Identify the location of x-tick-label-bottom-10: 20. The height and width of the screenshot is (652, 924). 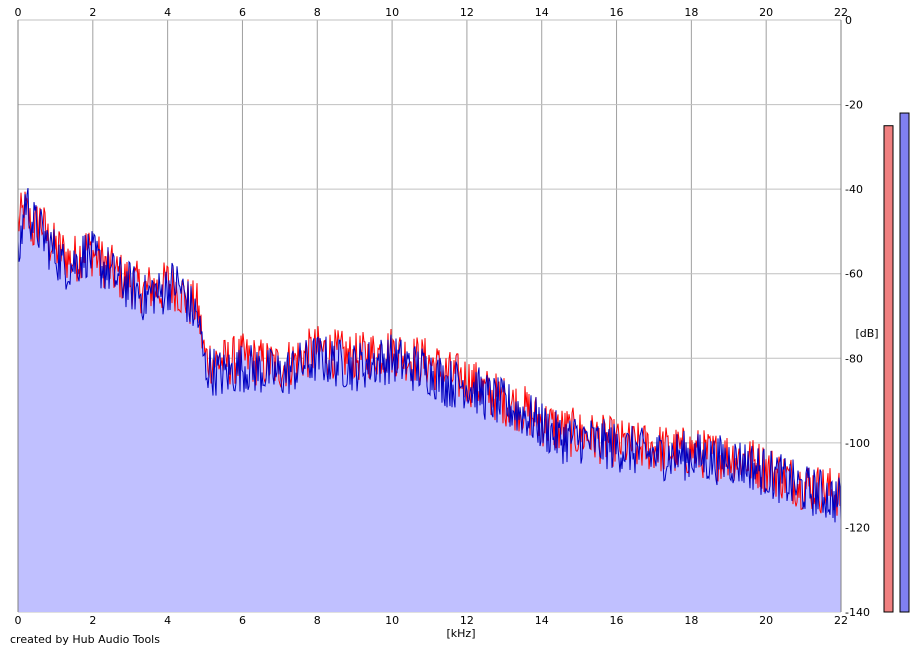
(766, 620).